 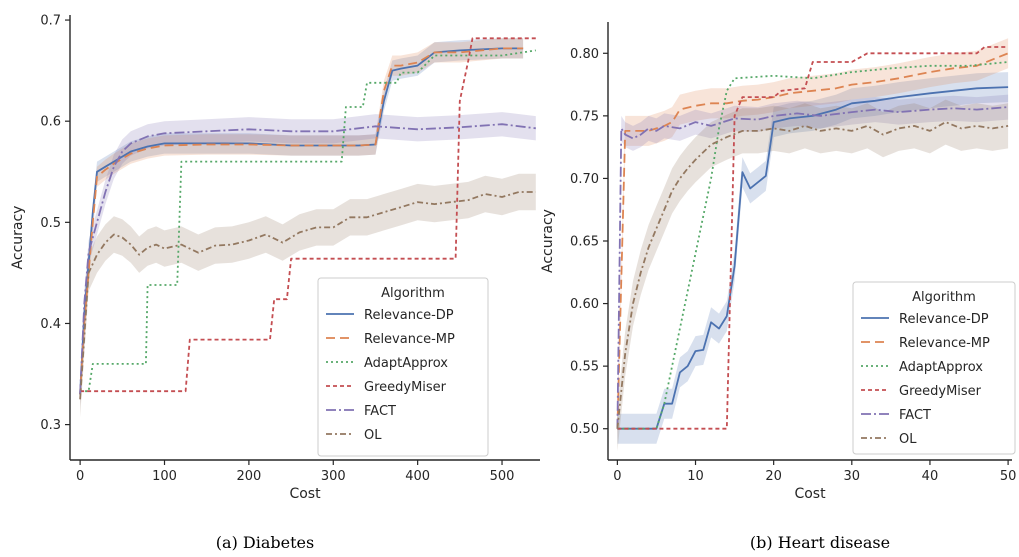 What do you see at coordinates (584, 54) in the screenshot?
I see `y-tick-label: 0.80` at bounding box center [584, 54].